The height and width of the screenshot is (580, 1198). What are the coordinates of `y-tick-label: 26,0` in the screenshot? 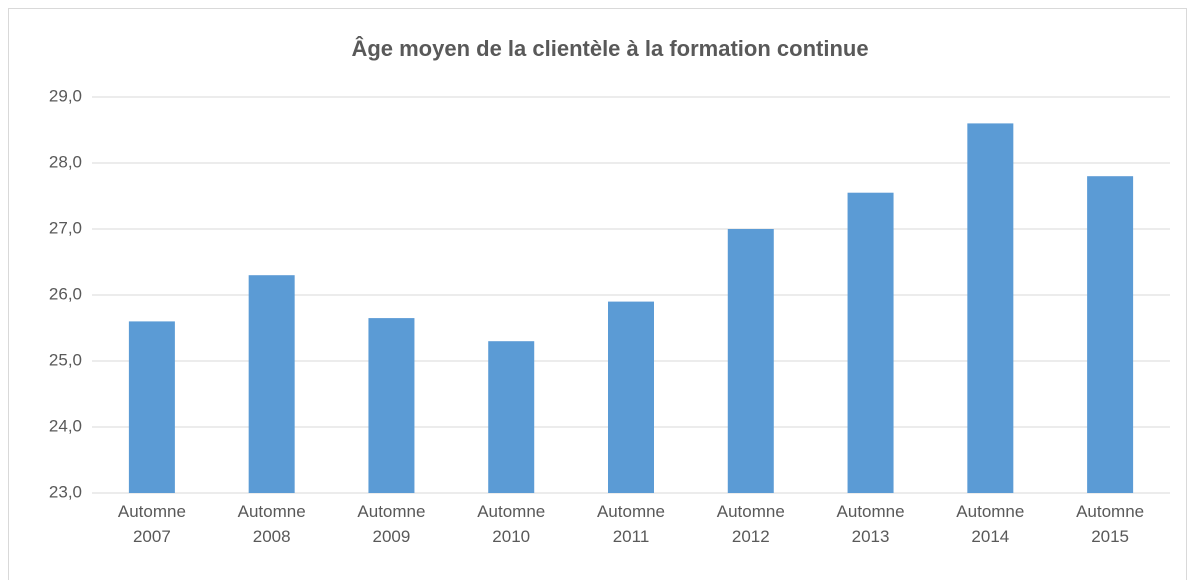 It's located at (65, 293).